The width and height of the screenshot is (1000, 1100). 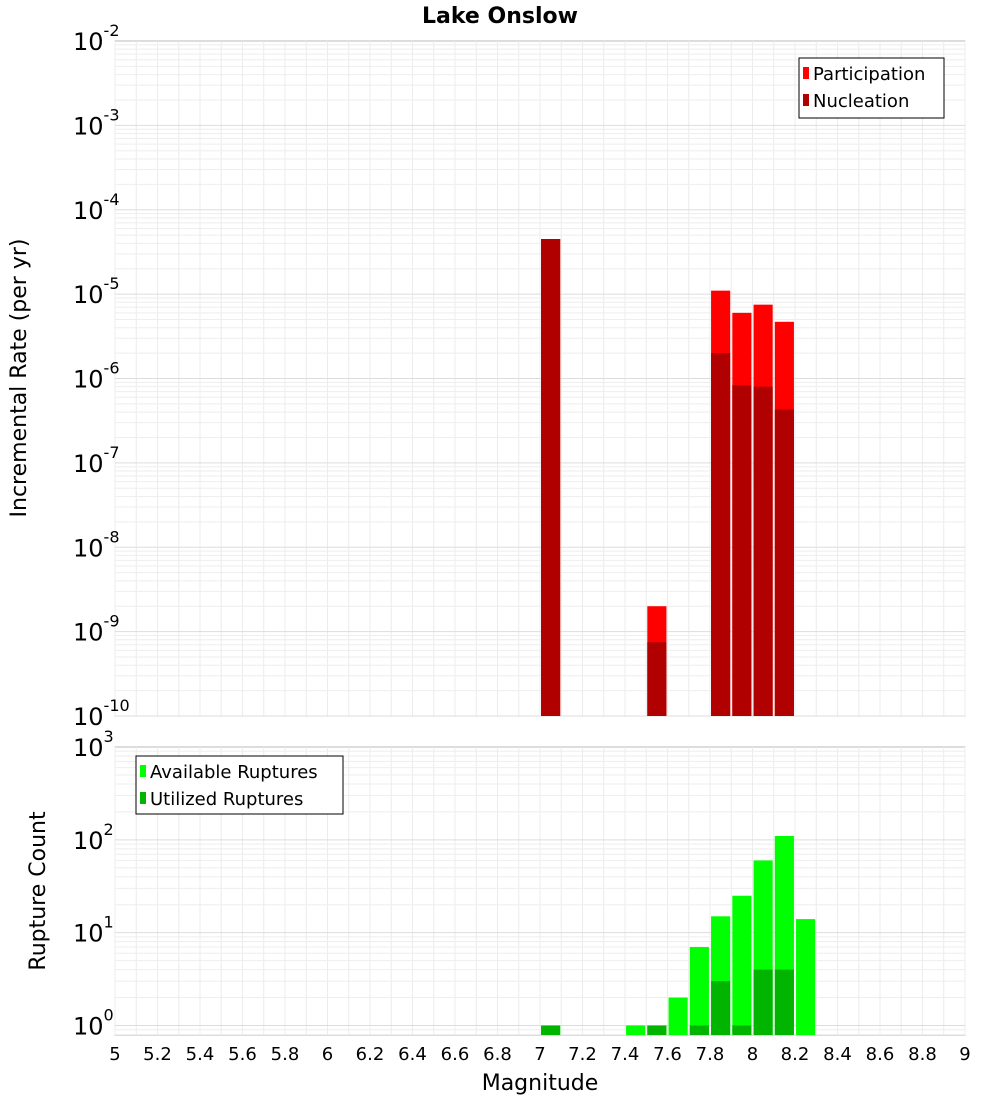 I want to click on x-tick-label: 5.4, so click(x=200, y=1054).